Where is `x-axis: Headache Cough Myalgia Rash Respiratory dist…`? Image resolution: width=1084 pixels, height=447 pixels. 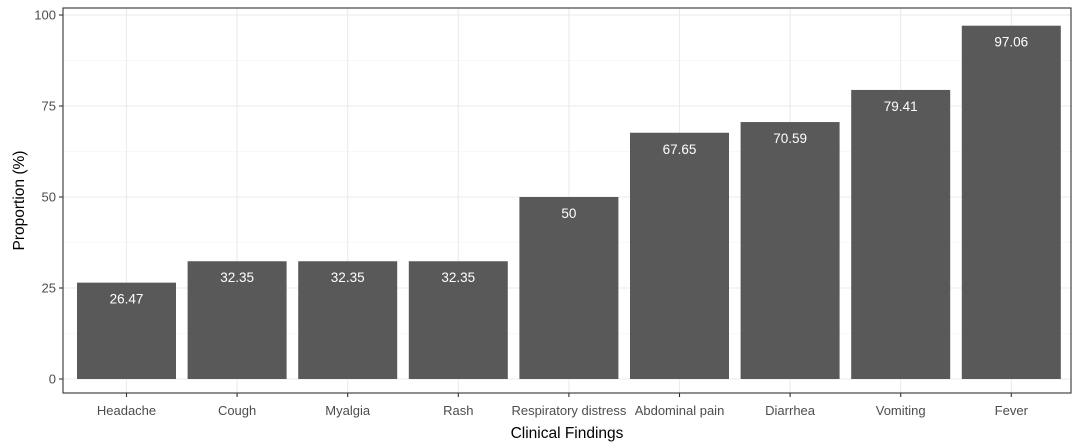
x-axis: Headache Cough Myalgia Rash Respiratory dist… is located at coordinates (563, 405).